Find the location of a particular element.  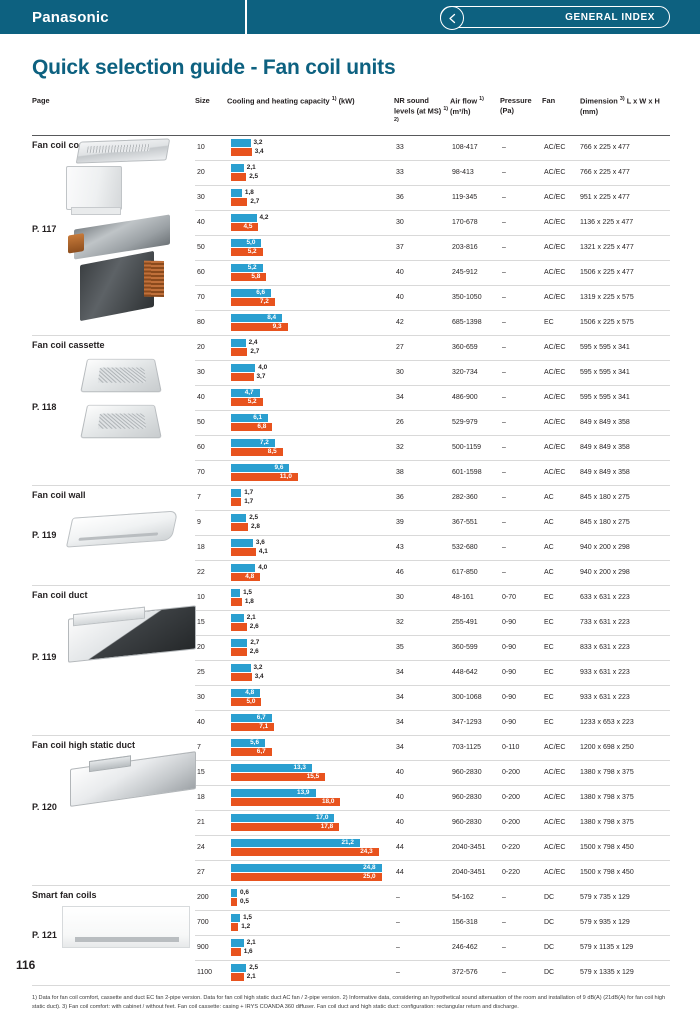

fan-coil-cassette-units is located at coordinates (113, 410).